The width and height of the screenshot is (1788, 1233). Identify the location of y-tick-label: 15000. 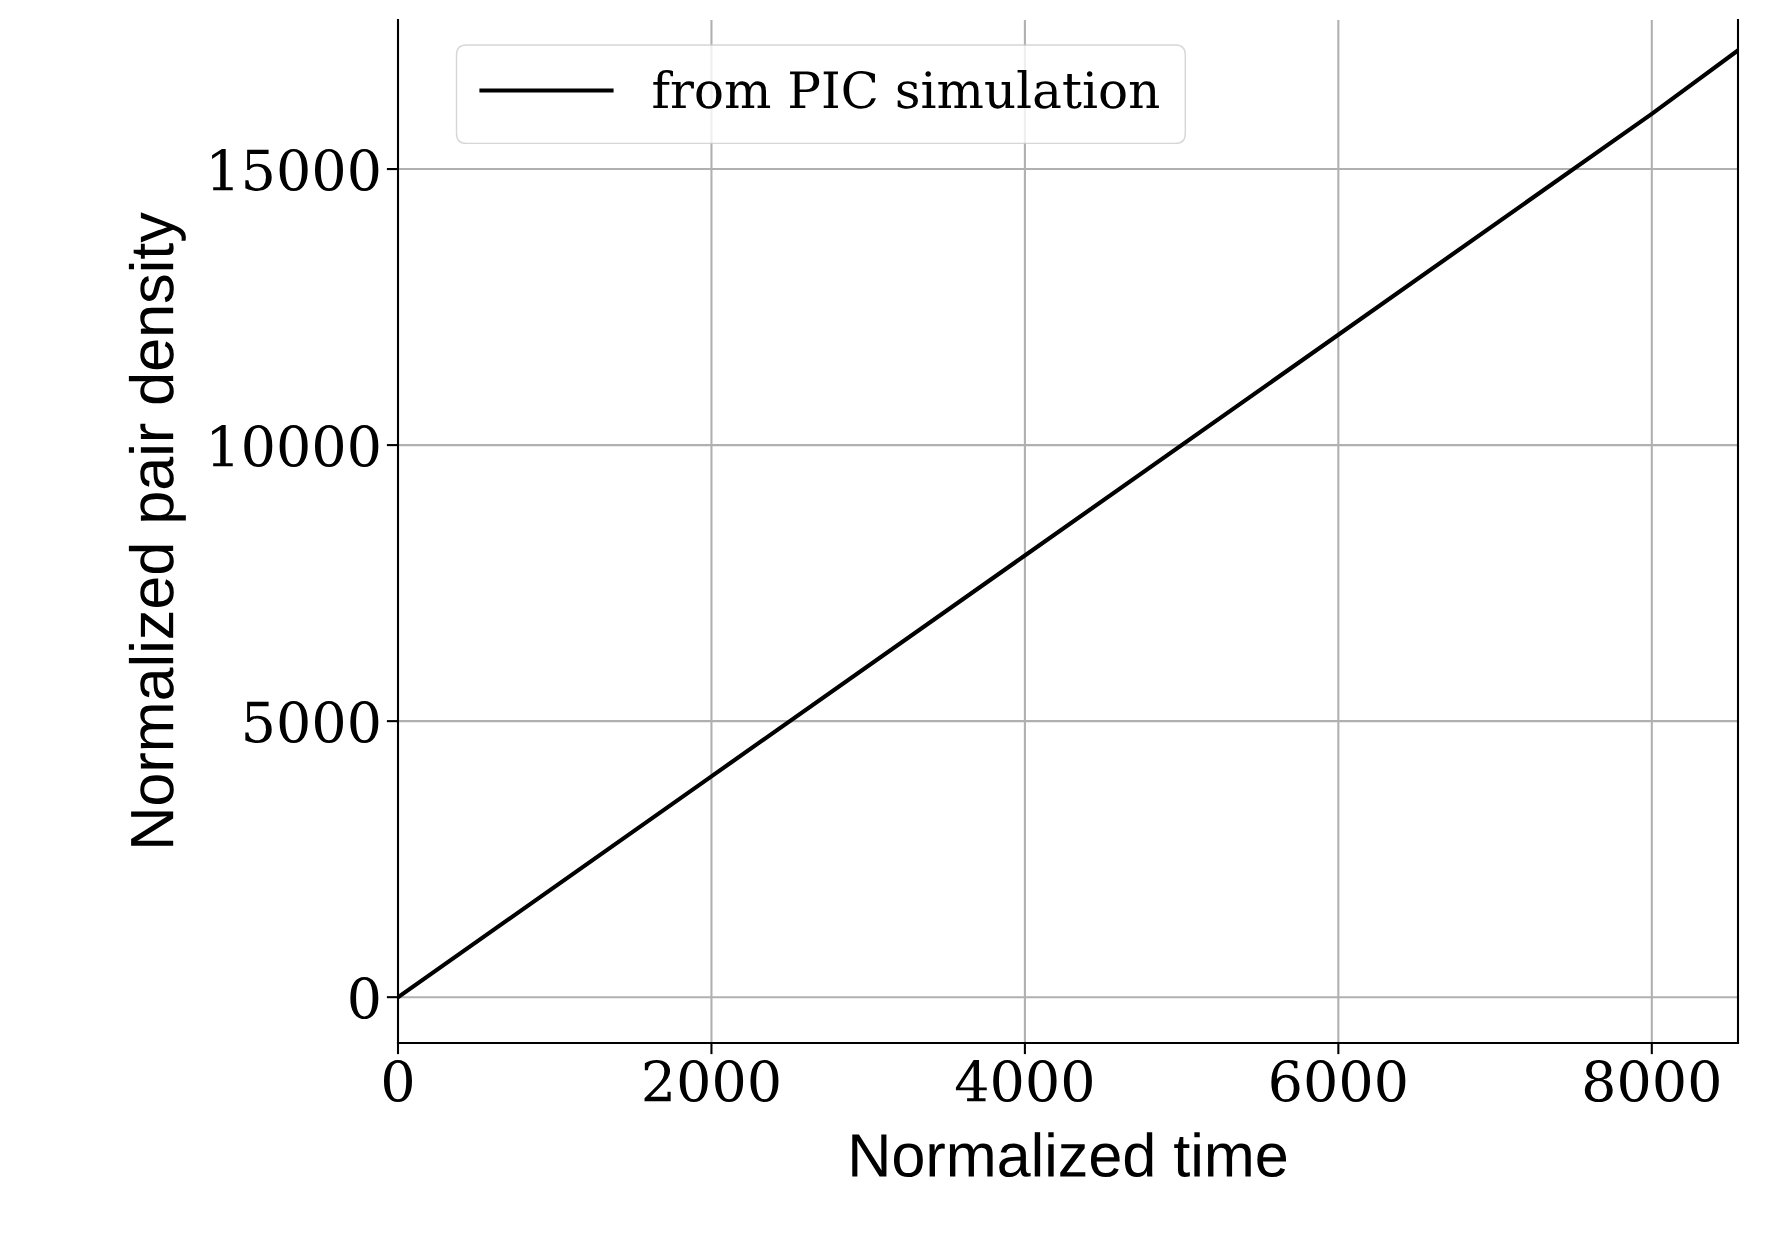
(295, 169).